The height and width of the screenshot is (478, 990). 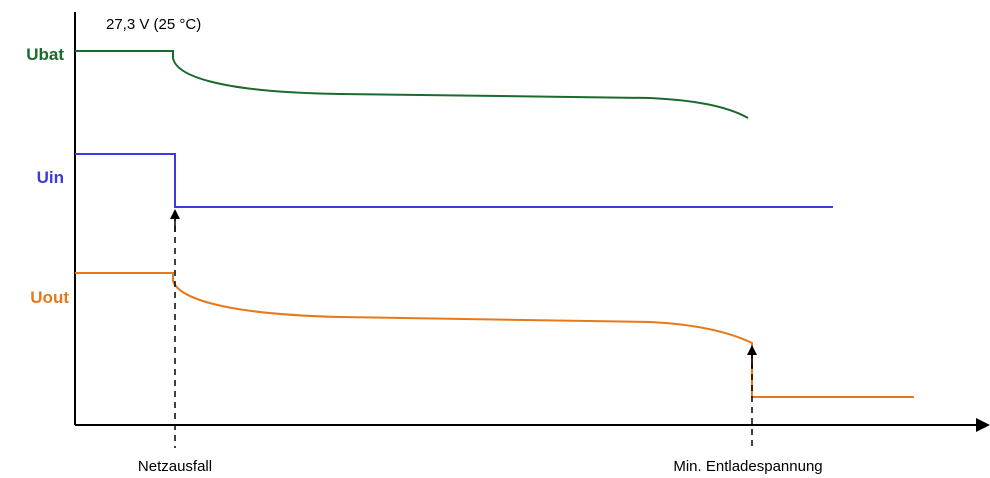 What do you see at coordinates (45, 54) in the screenshot?
I see `ubat-label: Ubat` at bounding box center [45, 54].